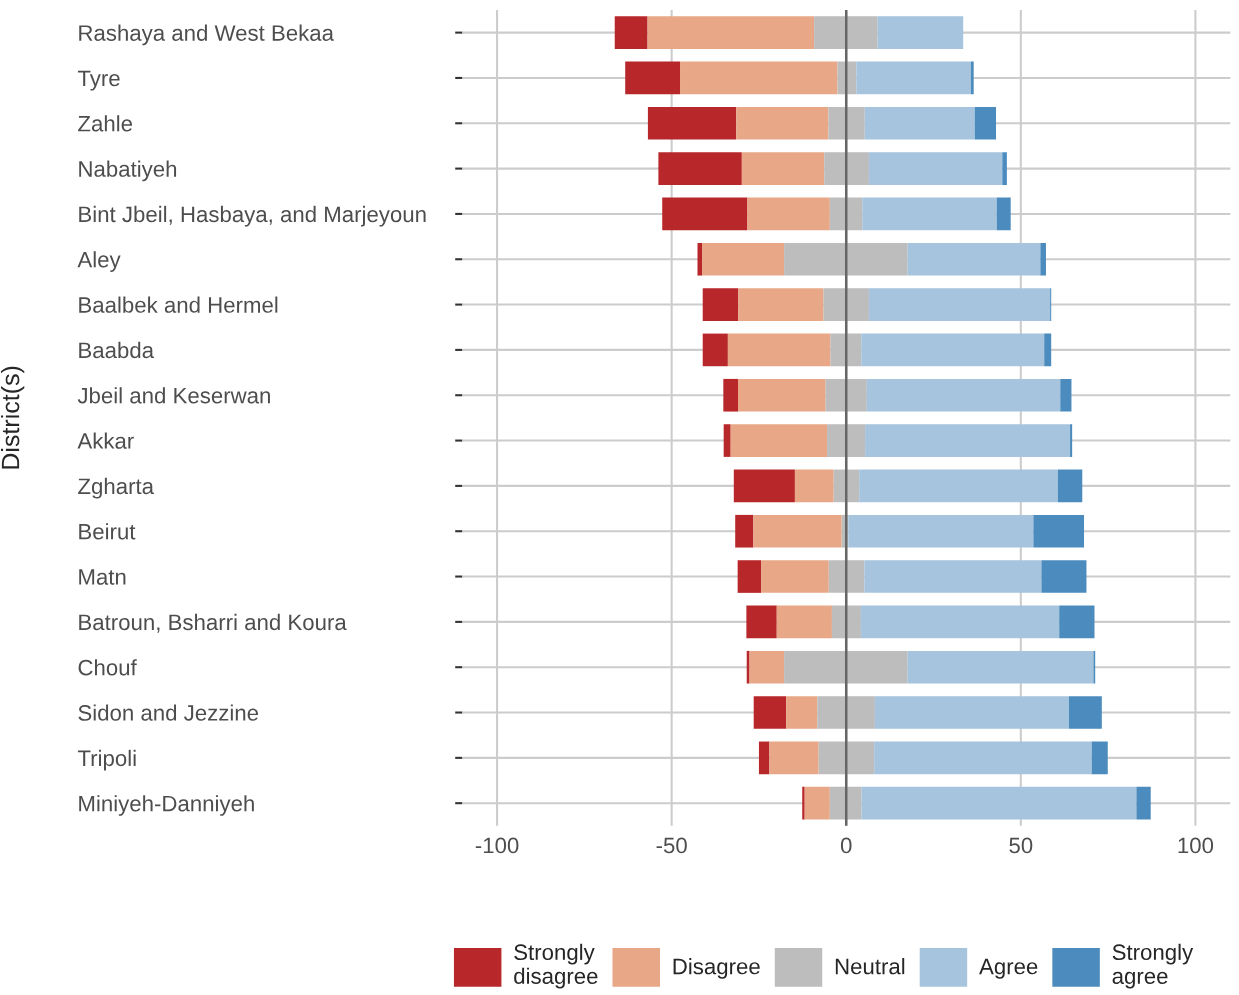  I want to click on y-tick-label: Sidon and Jezzine, so click(168, 712).